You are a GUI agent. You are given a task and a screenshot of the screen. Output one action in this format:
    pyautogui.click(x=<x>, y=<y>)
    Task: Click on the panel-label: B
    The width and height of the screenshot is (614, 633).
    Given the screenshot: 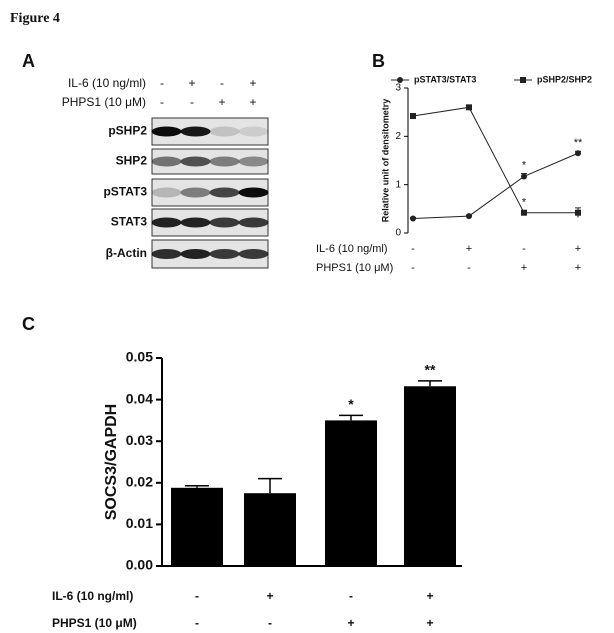 What is the action you would take?
    pyautogui.click(x=378, y=61)
    